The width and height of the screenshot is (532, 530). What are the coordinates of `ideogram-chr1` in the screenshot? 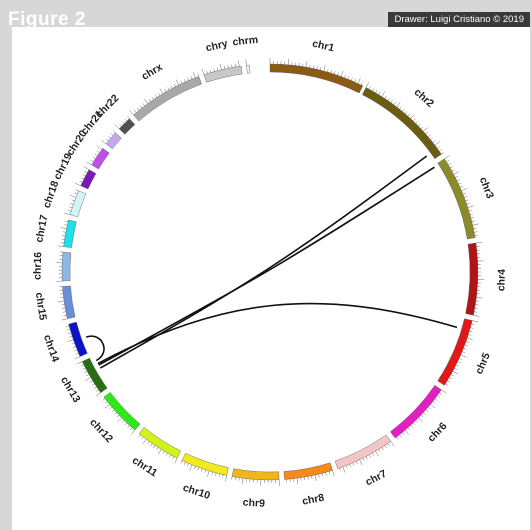 It's located at (316, 76).